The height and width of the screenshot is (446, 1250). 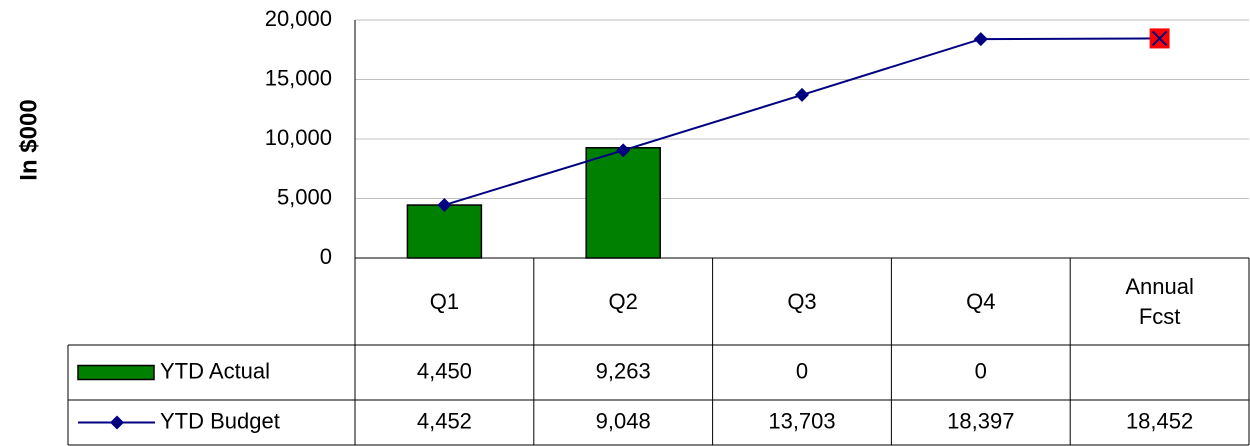 I want to click on y-tick-label: 20,000, so click(x=298, y=18).